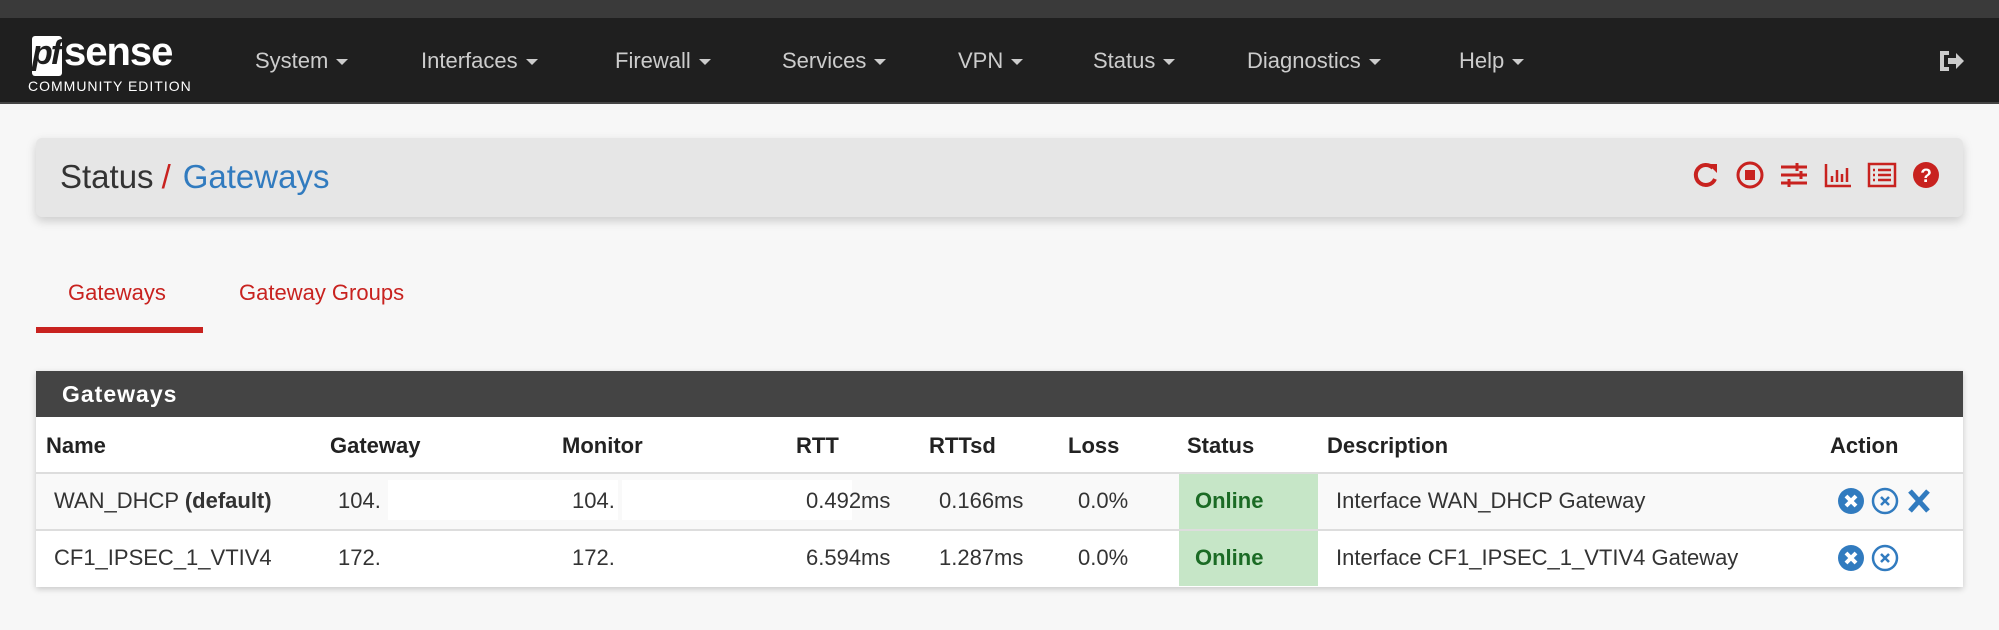 This screenshot has width=1999, height=630. What do you see at coordinates (593, 500) in the screenshot?
I see `monitor-ip: 104.` at bounding box center [593, 500].